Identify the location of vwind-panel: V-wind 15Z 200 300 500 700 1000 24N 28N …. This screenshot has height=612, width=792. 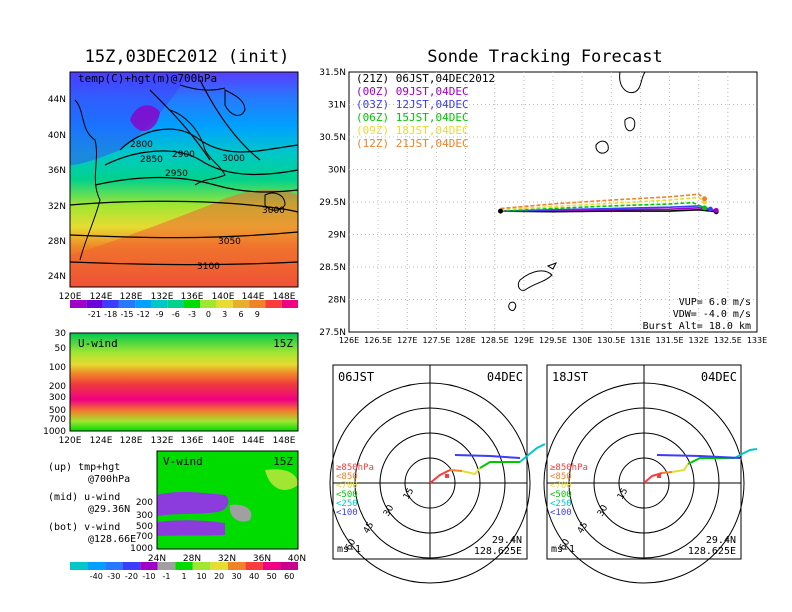
(188, 515).